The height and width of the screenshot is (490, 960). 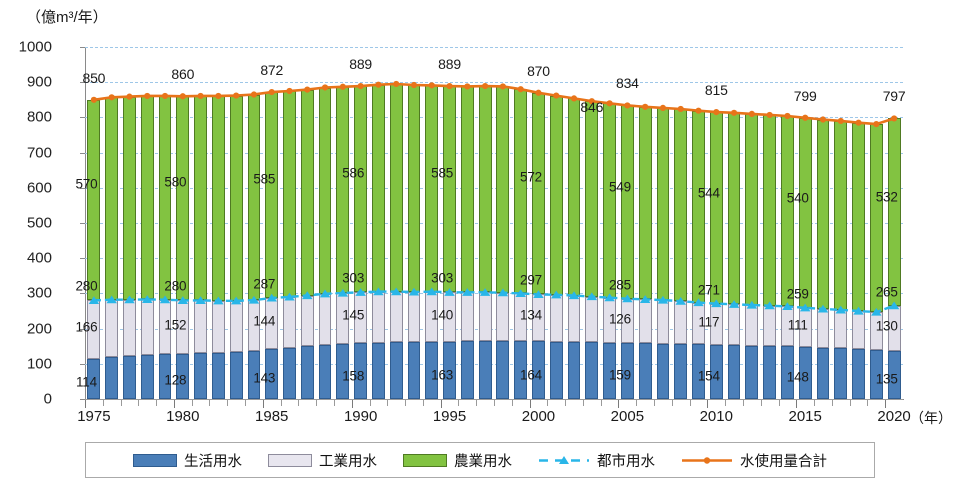 I want to click on bar-segment-domestic-2002, so click(x=574, y=370).